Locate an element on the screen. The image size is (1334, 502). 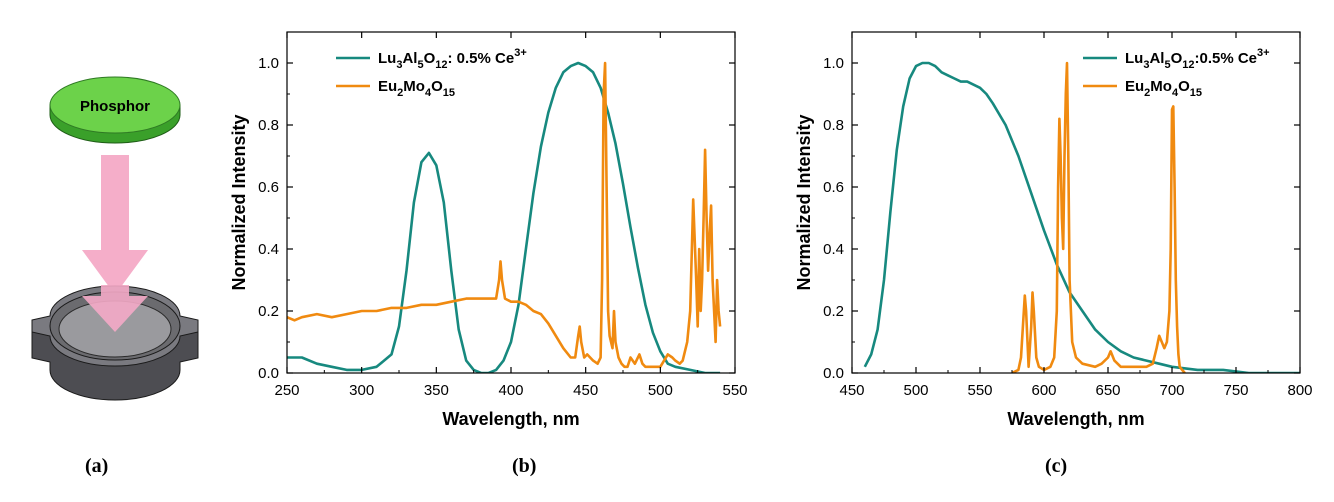
phosphor-disk: Phosphor is located at coordinates (115, 110).